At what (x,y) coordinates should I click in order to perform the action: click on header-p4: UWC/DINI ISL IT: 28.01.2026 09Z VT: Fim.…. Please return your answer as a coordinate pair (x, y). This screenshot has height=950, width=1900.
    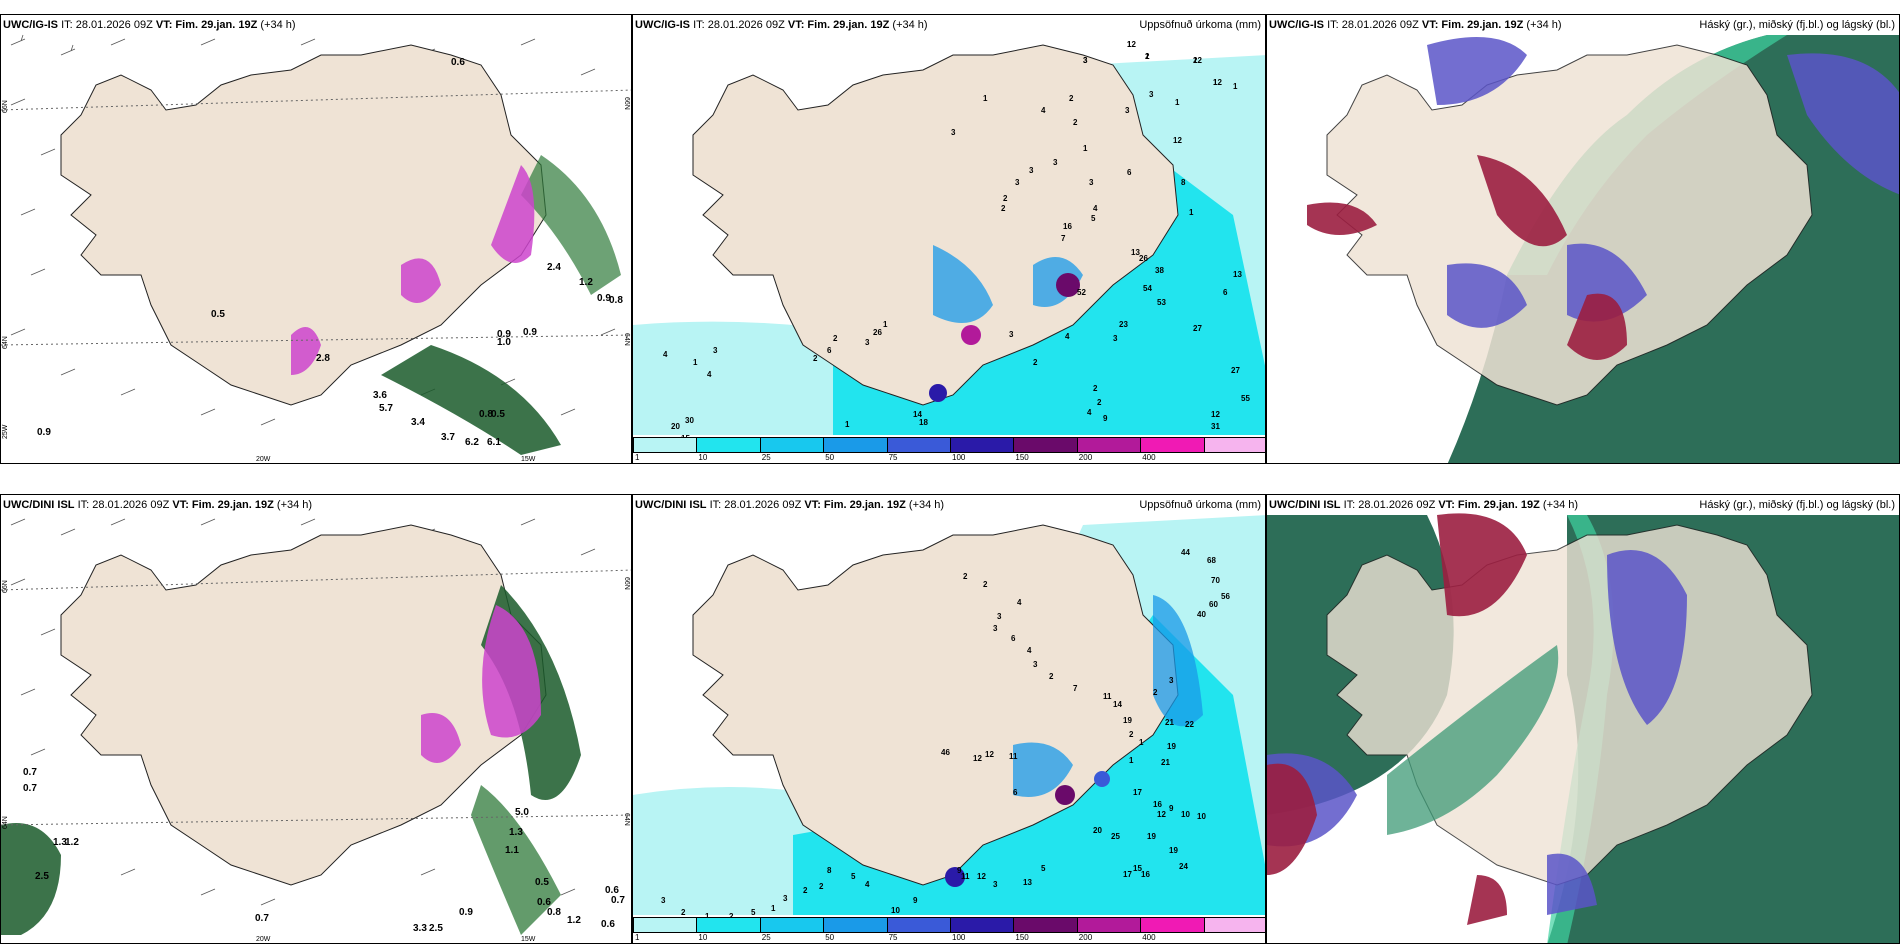
    Looking at the image, I should click on (158, 505).